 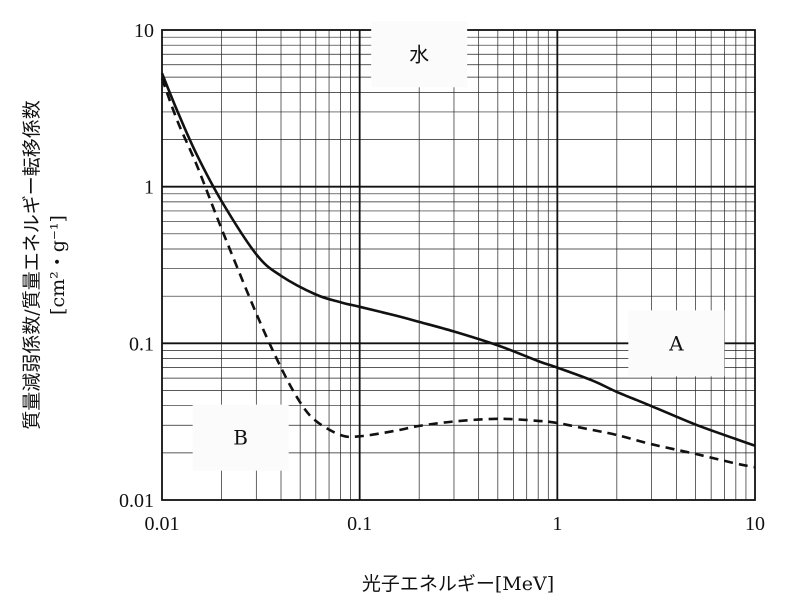 I want to click on y-axis-title-line1: 質量減弱係数/質量エネルギー転移係数, so click(x=32, y=264).